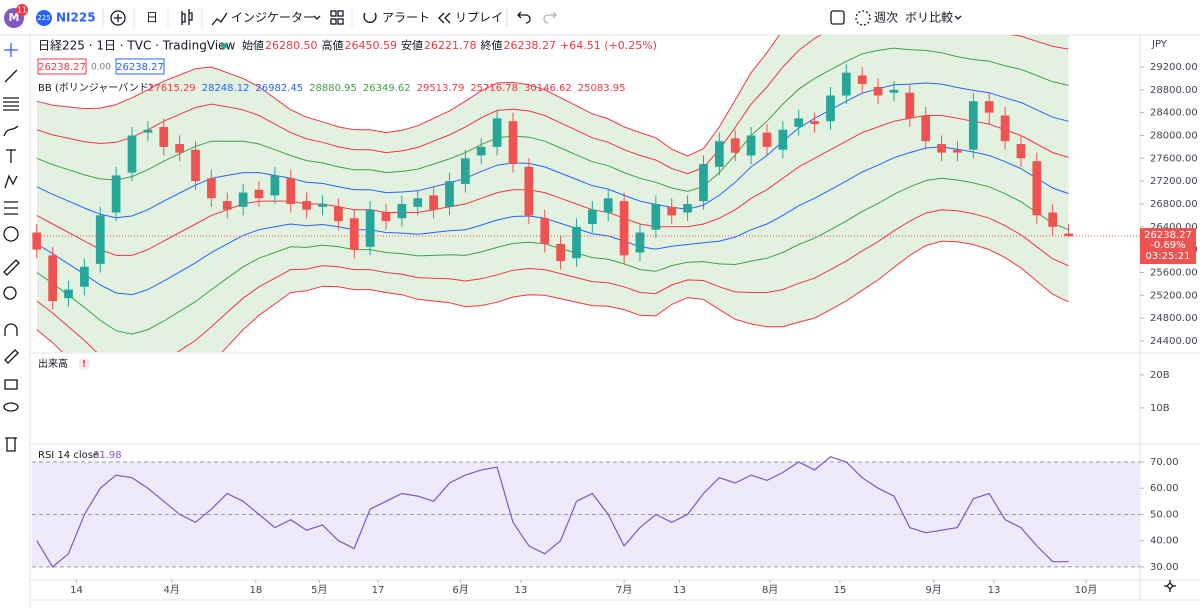  Describe the element at coordinates (11, 50) in the screenshot. I see `crosshair` at that location.